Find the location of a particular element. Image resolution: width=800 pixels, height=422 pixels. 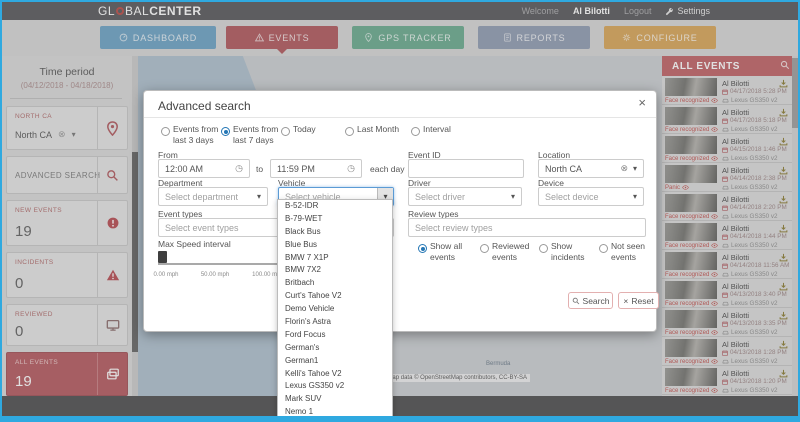

vehicle-option: B-79-WET is located at coordinates (304, 218).